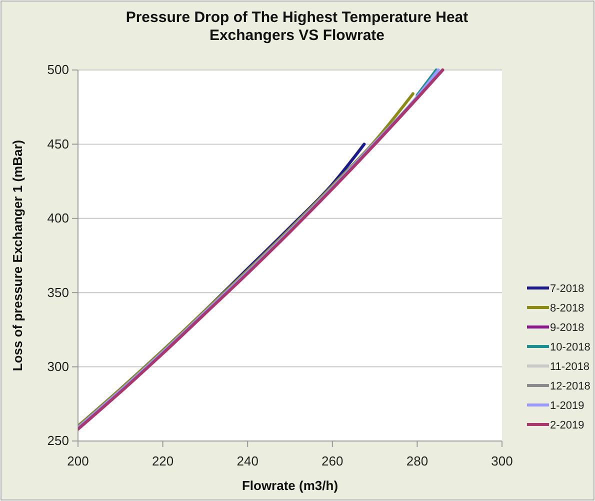 The height and width of the screenshot is (501, 595). I want to click on y-axis-title: Loss of pressure Exchanger 1 (mBar), so click(17, 256).